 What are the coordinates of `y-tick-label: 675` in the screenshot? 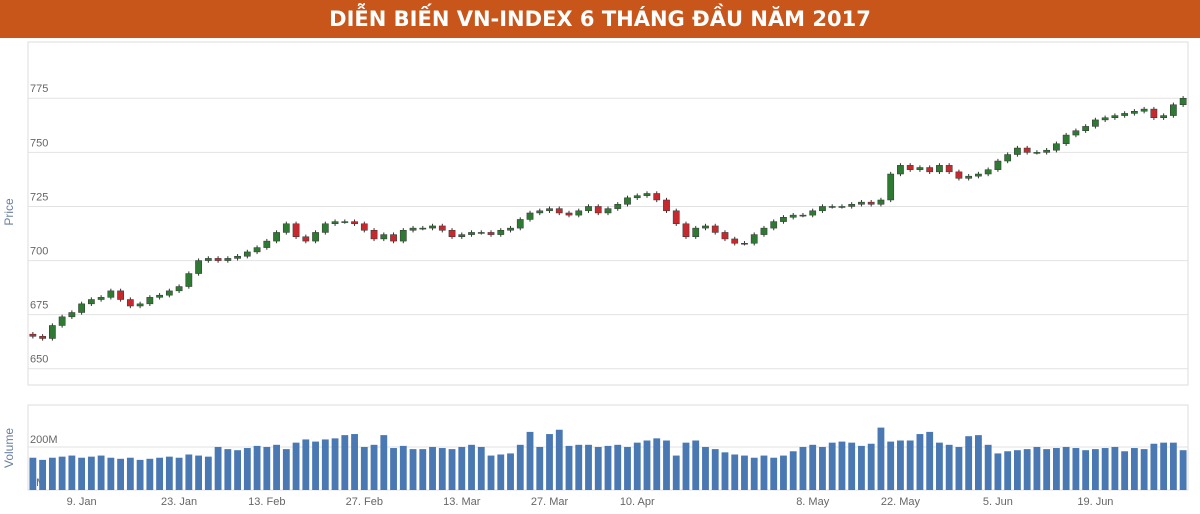 It's located at (39, 306).